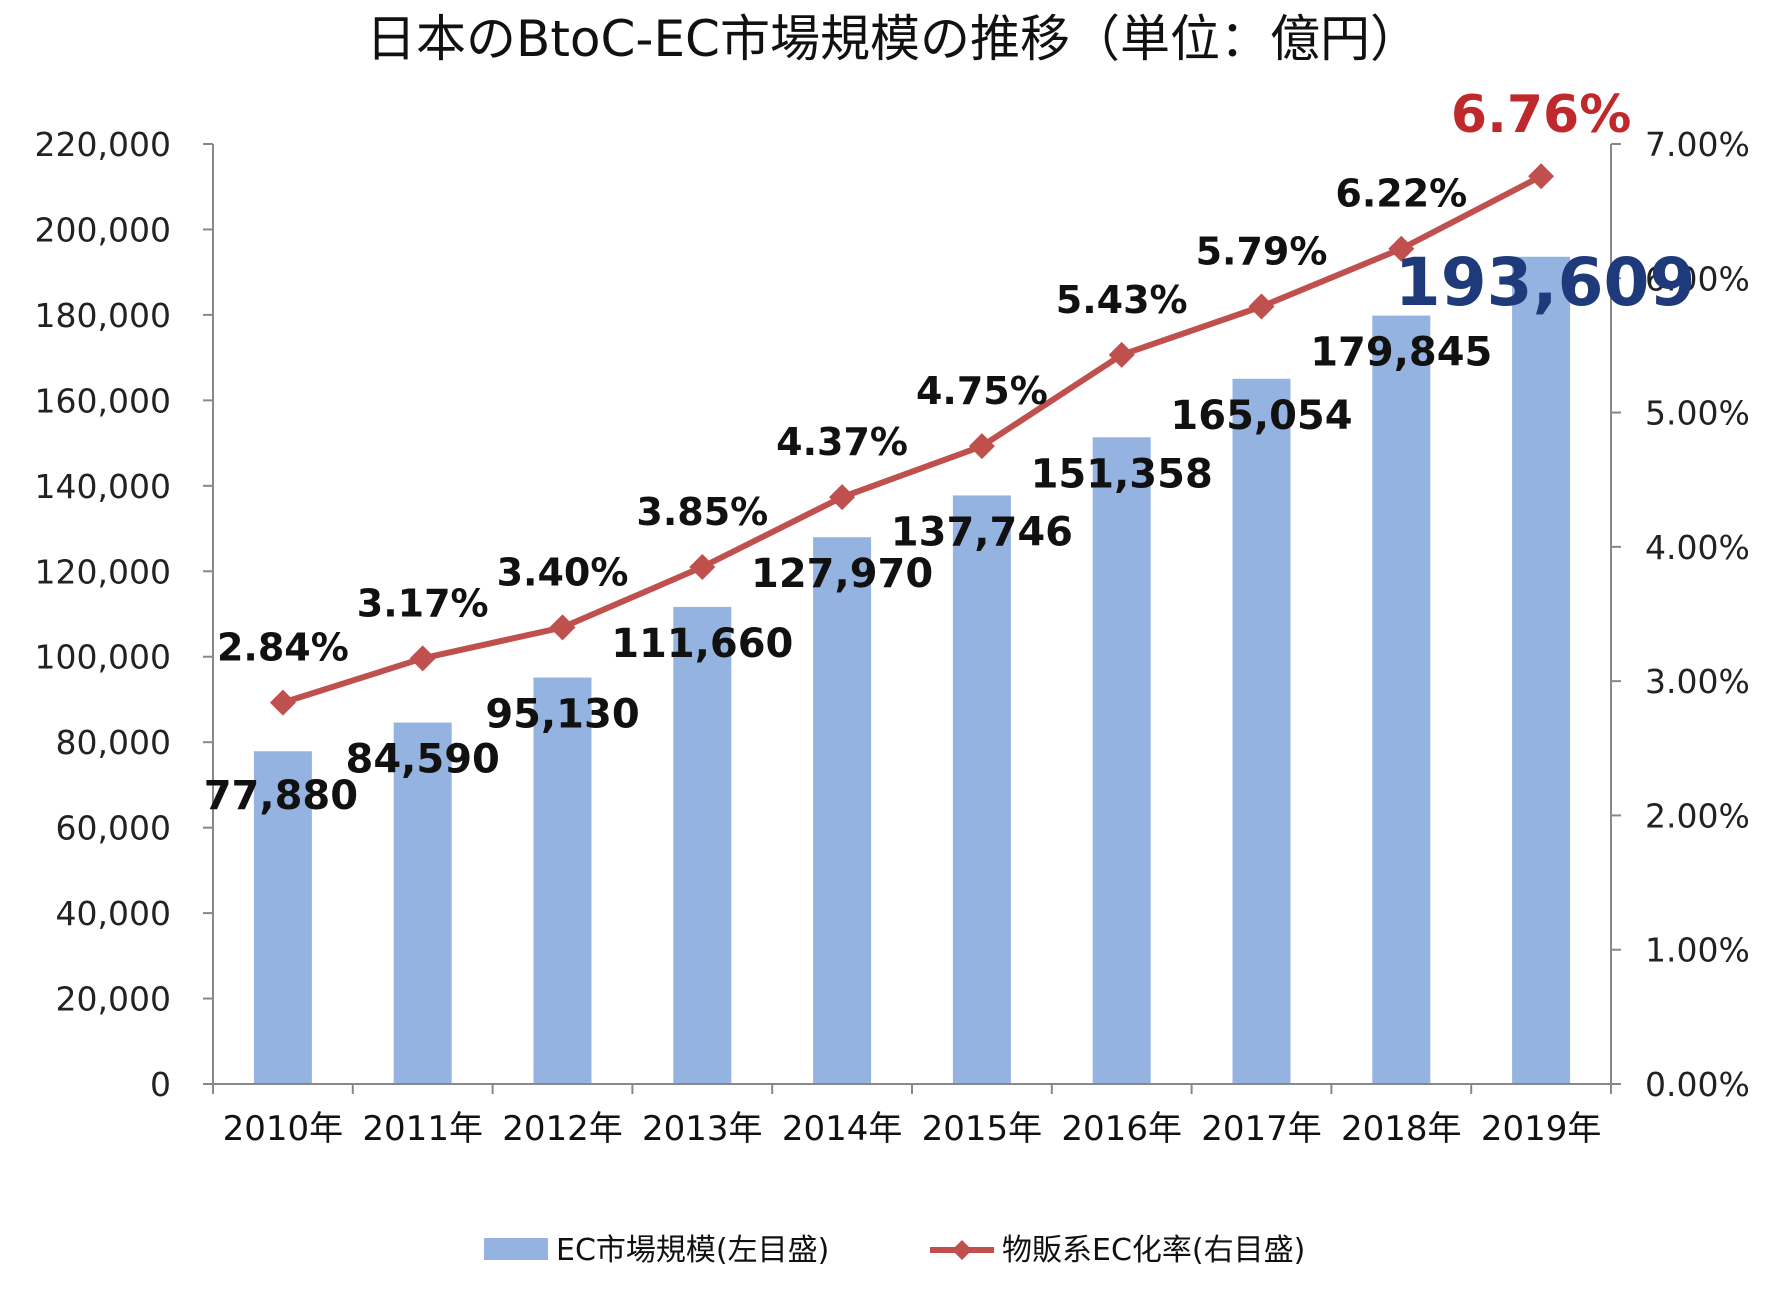 Image resolution: width=1786 pixels, height=1296 pixels. What do you see at coordinates (1697, 1084) in the screenshot?
I see `y-right-tick-label: 0.00%` at bounding box center [1697, 1084].